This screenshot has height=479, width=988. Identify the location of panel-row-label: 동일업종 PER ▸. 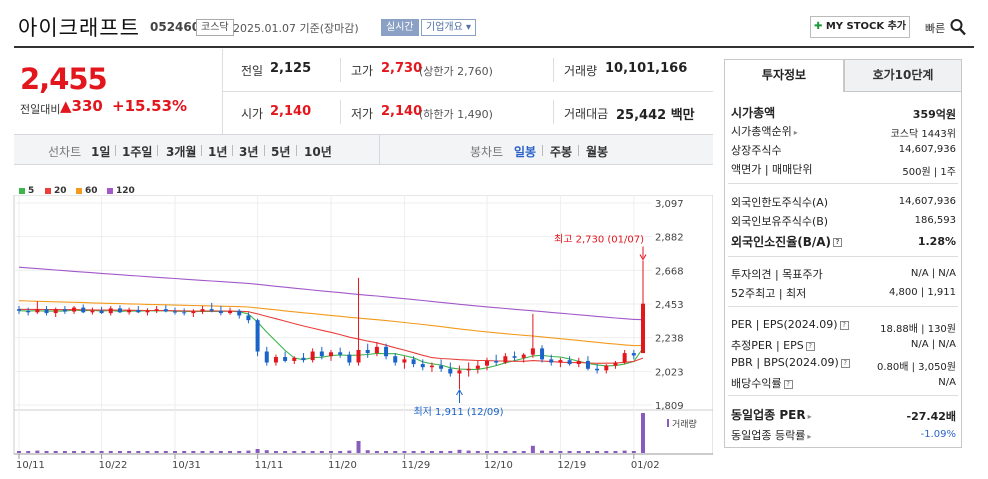
(771, 415).